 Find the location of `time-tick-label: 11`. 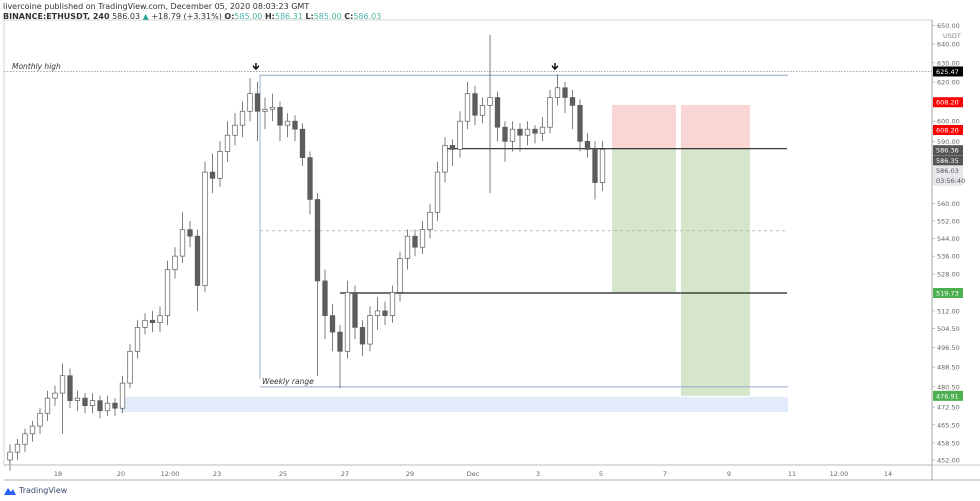

time-tick-label: 11 is located at coordinates (792, 474).